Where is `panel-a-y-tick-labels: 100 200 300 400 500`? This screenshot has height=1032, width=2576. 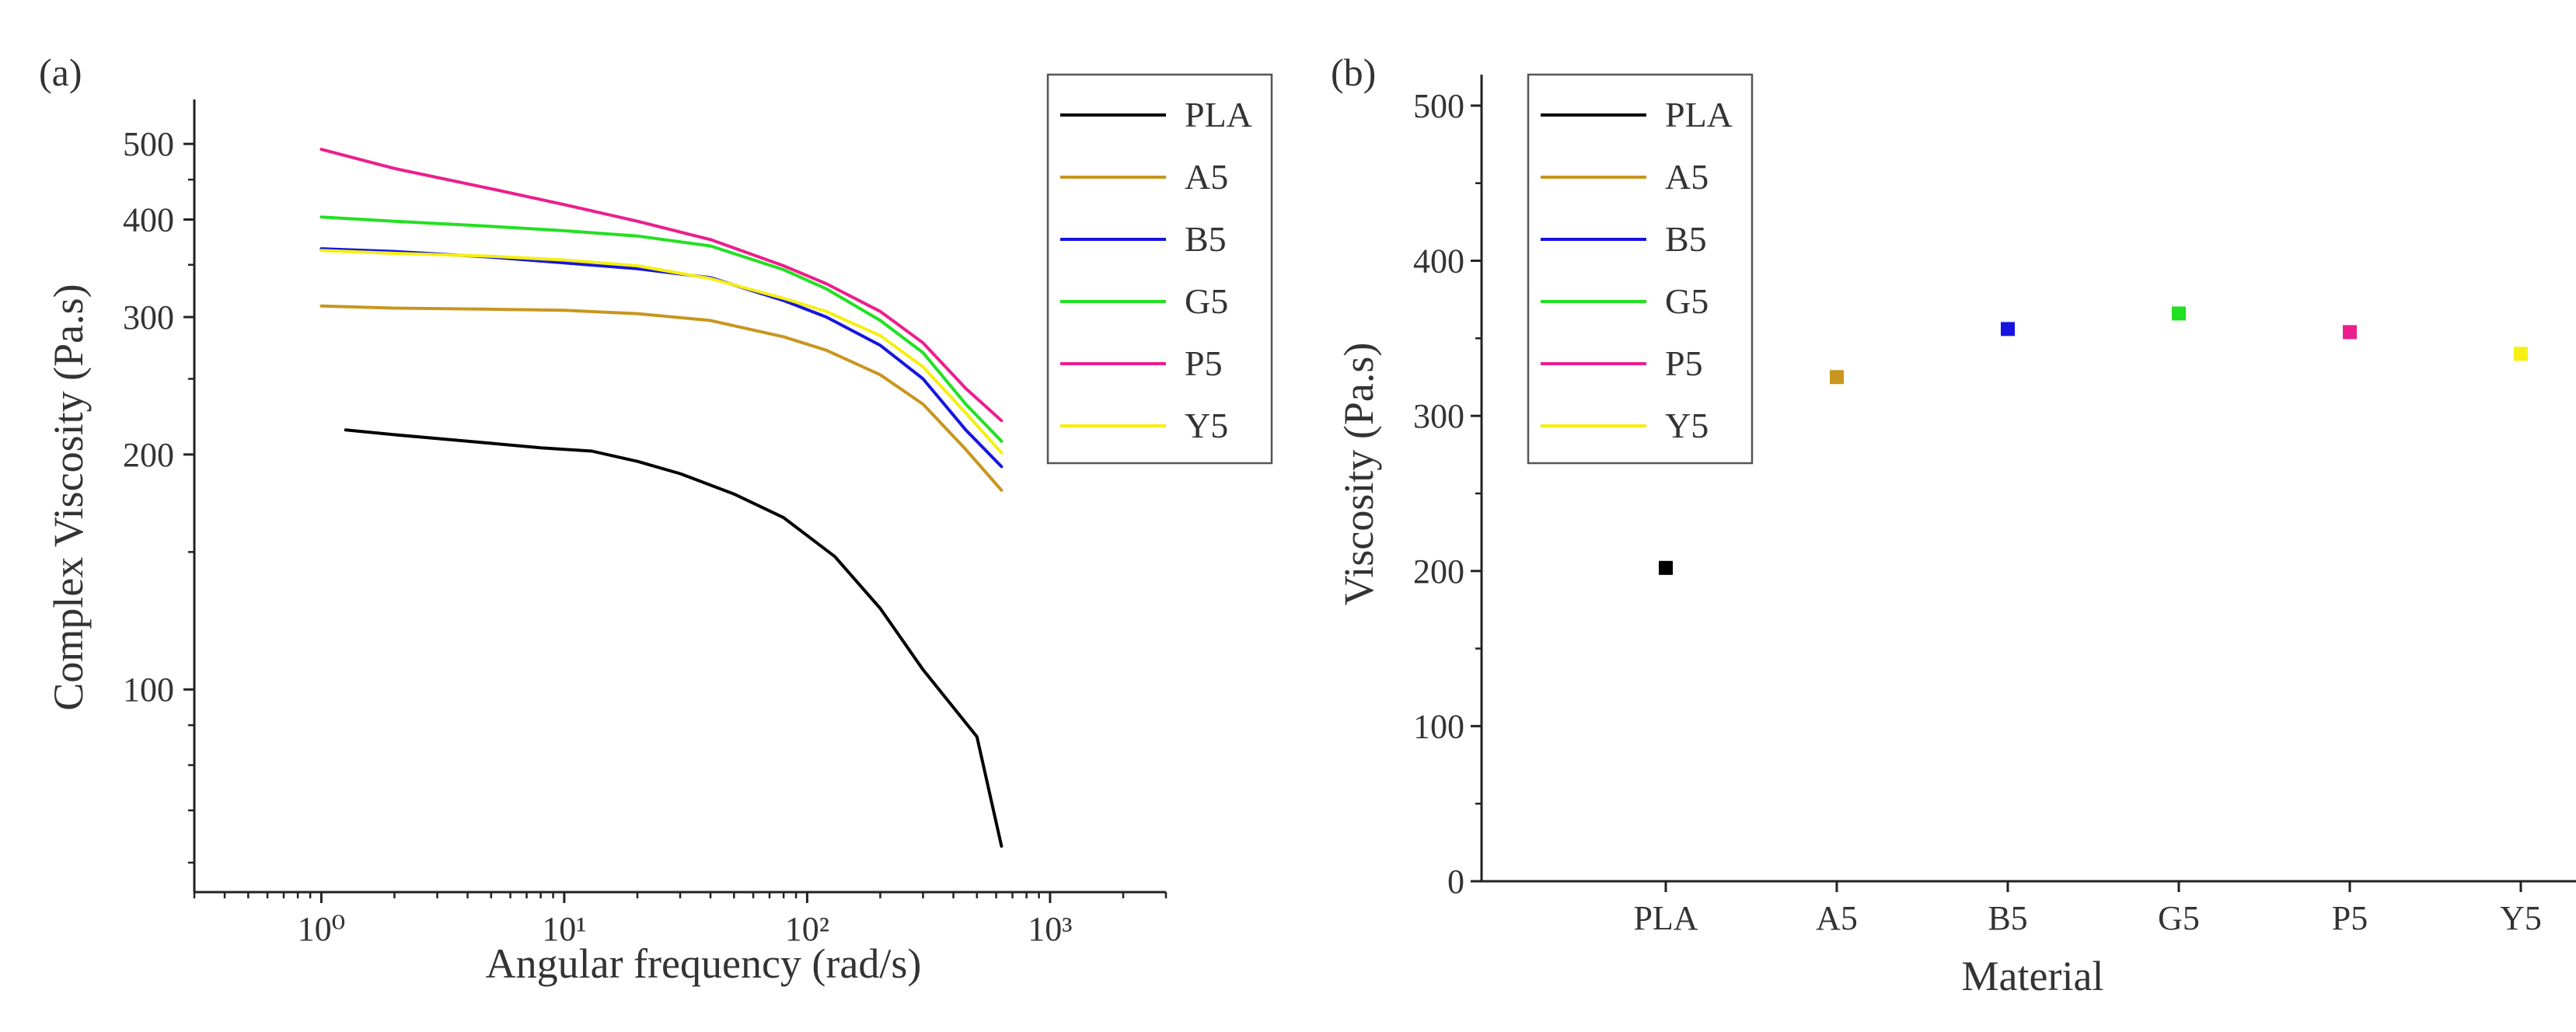 panel-a-y-tick-labels: 100 200 300 400 500 is located at coordinates (149, 417).